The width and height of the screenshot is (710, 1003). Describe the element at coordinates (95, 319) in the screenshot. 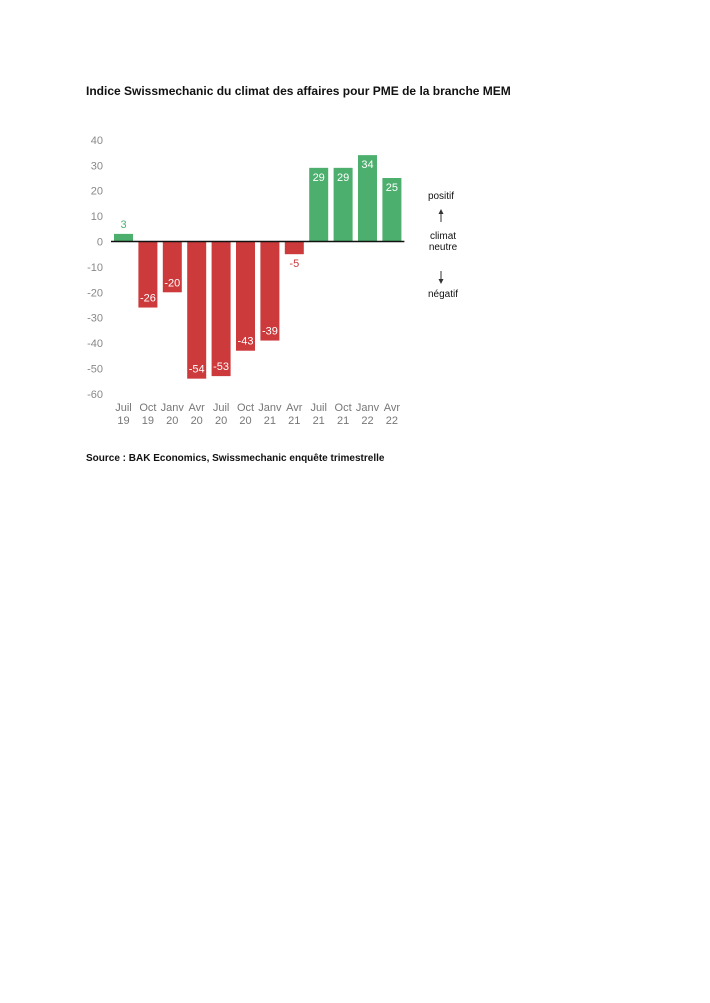

I see `y-tick-label: -30` at that location.